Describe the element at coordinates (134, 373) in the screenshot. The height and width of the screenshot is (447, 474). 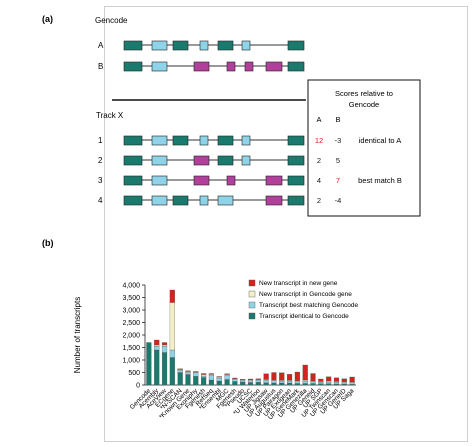
I see `y-tick-label: 500` at that location.